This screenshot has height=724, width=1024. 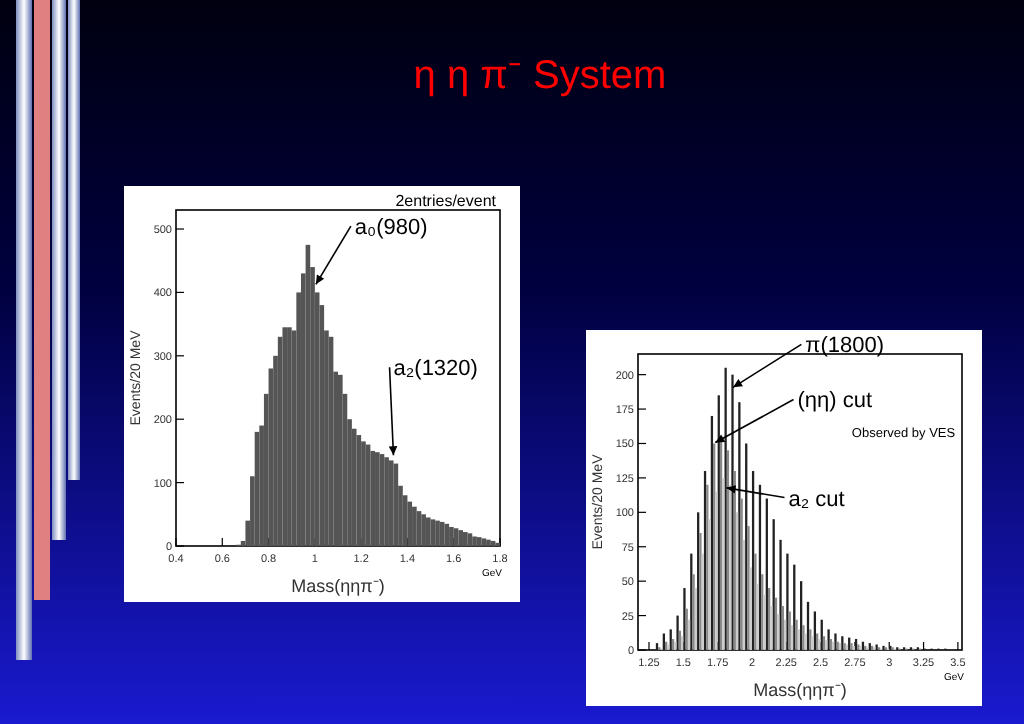 What do you see at coordinates (446, 201) in the screenshot?
I see `text: 2entries/event` at bounding box center [446, 201].